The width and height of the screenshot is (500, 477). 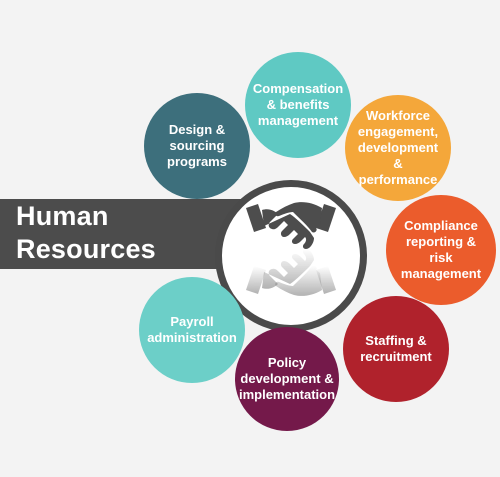 I want to click on title-line-2: Resources, so click(x=86, y=249).